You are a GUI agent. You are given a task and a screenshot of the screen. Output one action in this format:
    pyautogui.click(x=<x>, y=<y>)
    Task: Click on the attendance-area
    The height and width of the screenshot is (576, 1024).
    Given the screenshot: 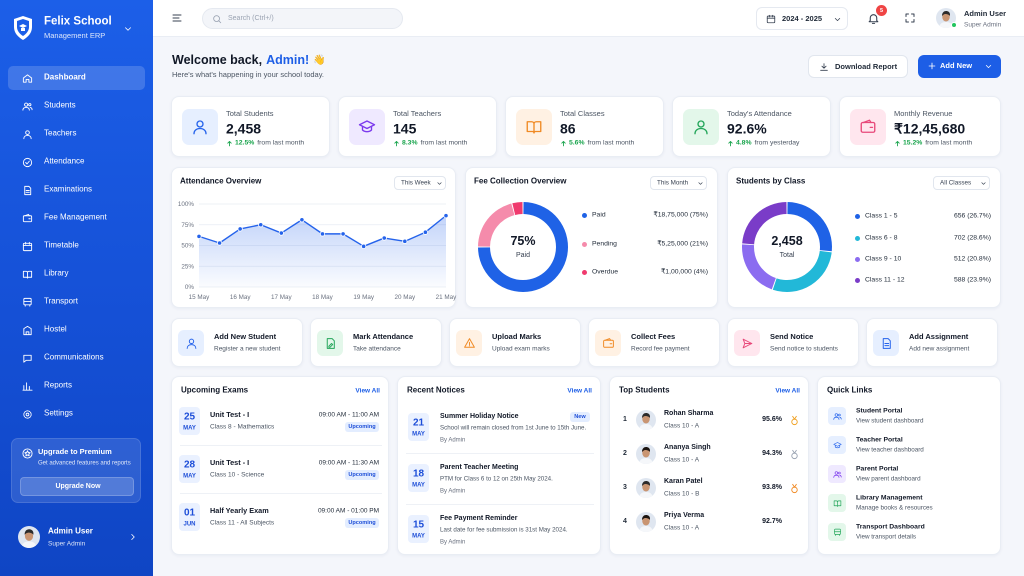 What is the action you would take?
    pyautogui.click(x=322, y=251)
    